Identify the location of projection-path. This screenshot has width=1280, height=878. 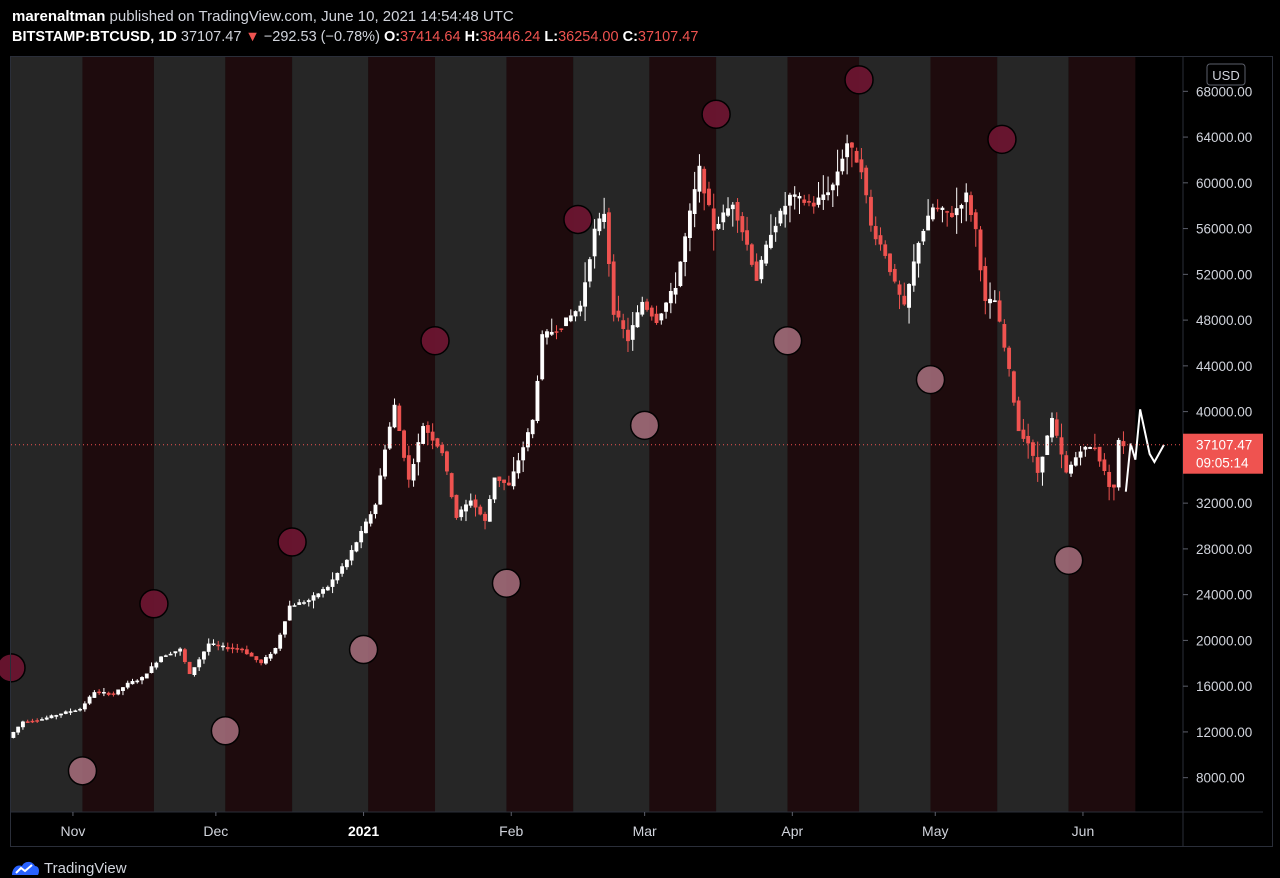
(1144, 450).